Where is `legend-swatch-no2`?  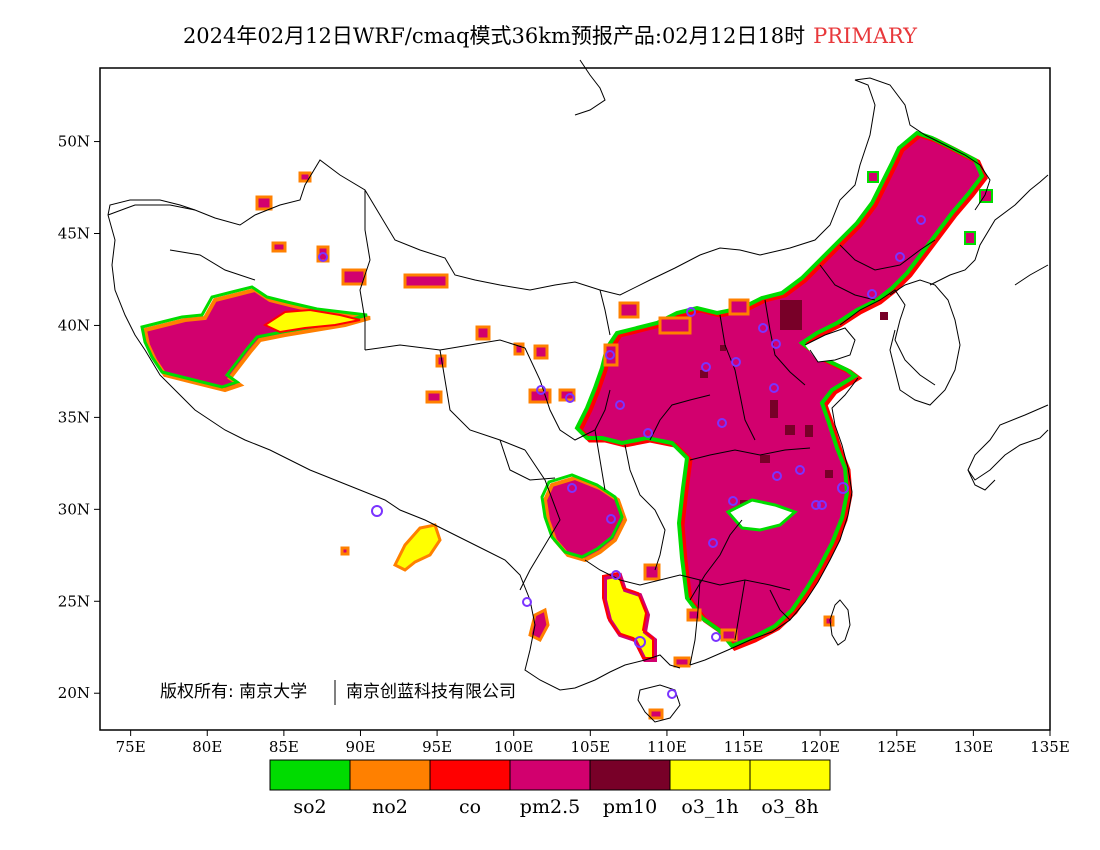 legend-swatch-no2 is located at coordinates (390, 775).